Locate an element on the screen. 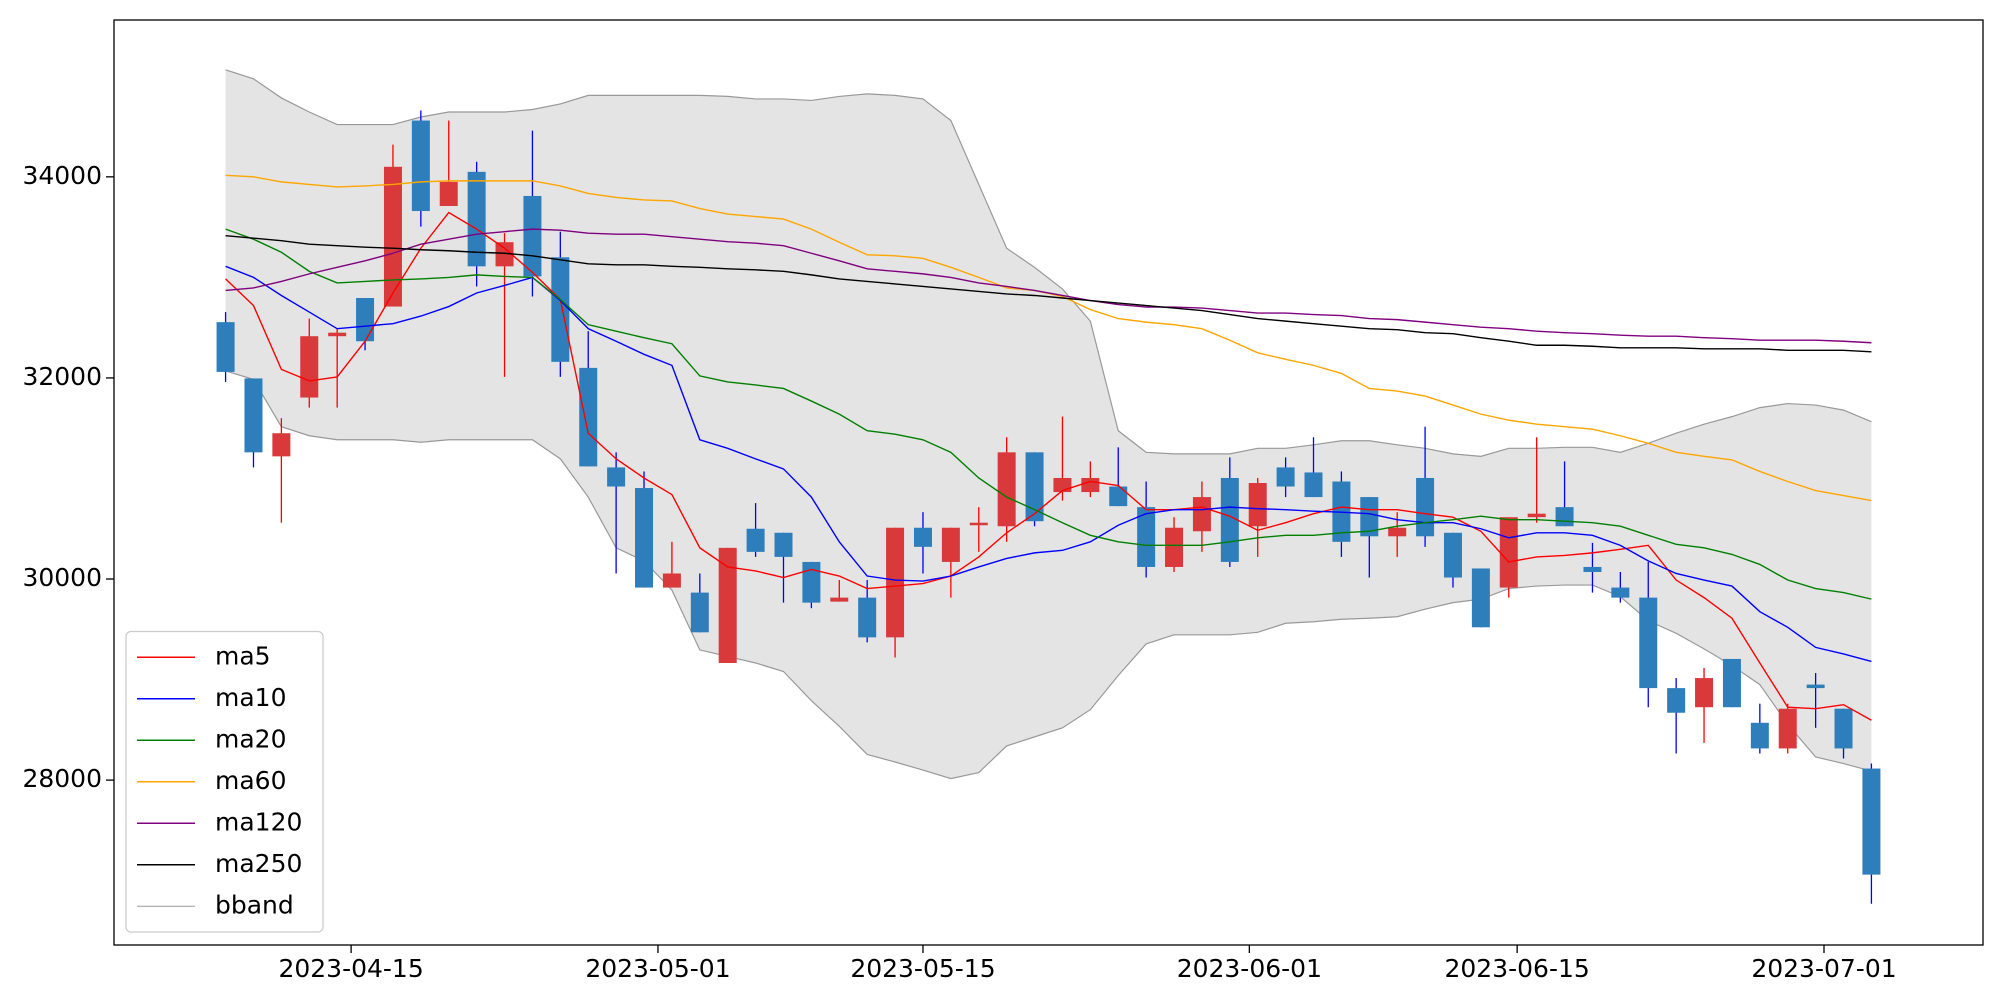  x-tick-label: 2023-05-01 is located at coordinates (657, 968).